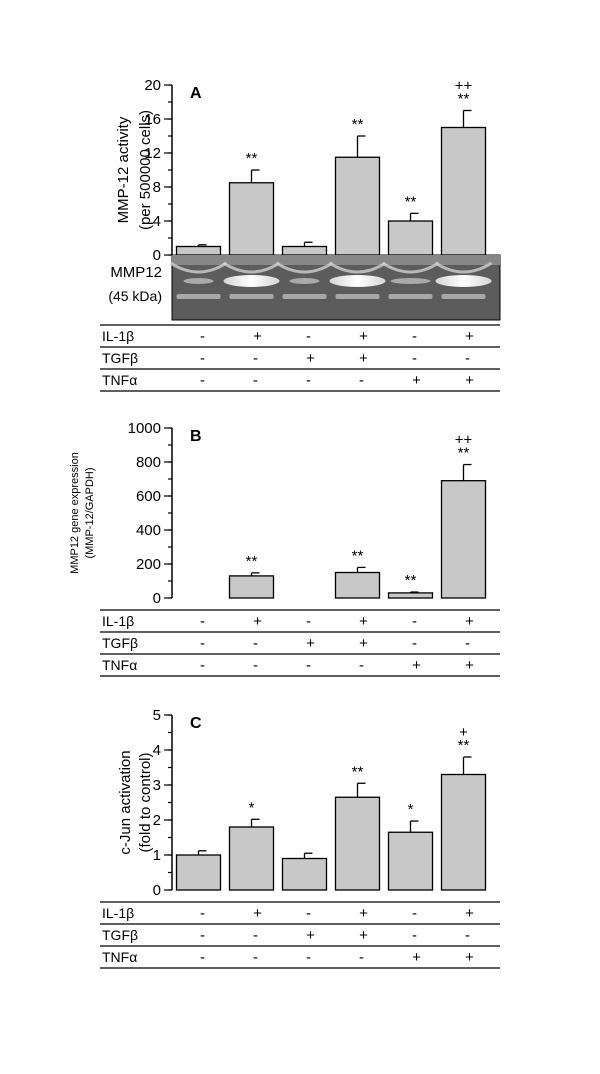  I want to click on treatment-table: IL-1β - + - + - + TGFβ - - + + - - TNFα - - - - + +, so click(300, 358).